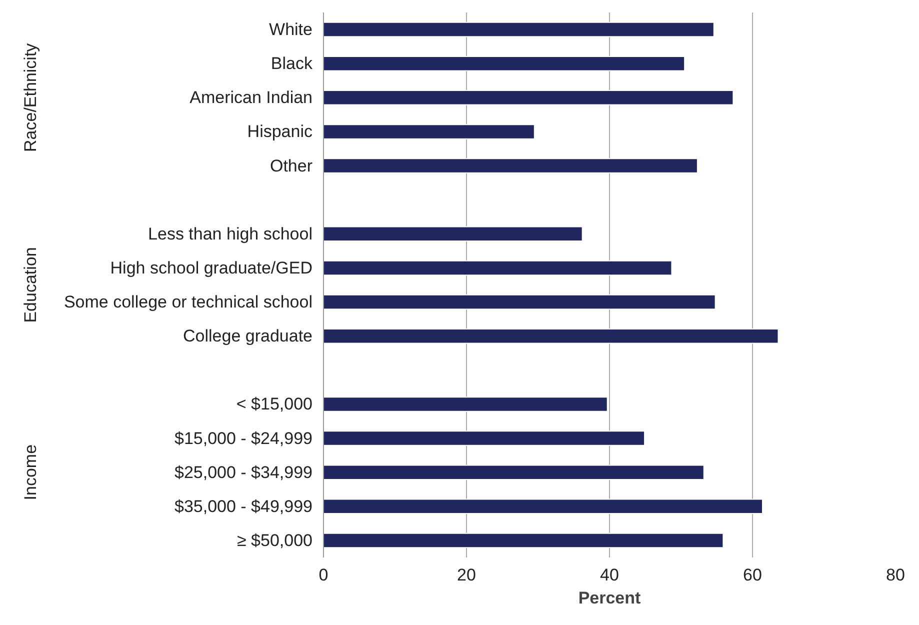 The height and width of the screenshot is (625, 919). What do you see at coordinates (30, 472) in the screenshot?
I see `text: Income` at bounding box center [30, 472].